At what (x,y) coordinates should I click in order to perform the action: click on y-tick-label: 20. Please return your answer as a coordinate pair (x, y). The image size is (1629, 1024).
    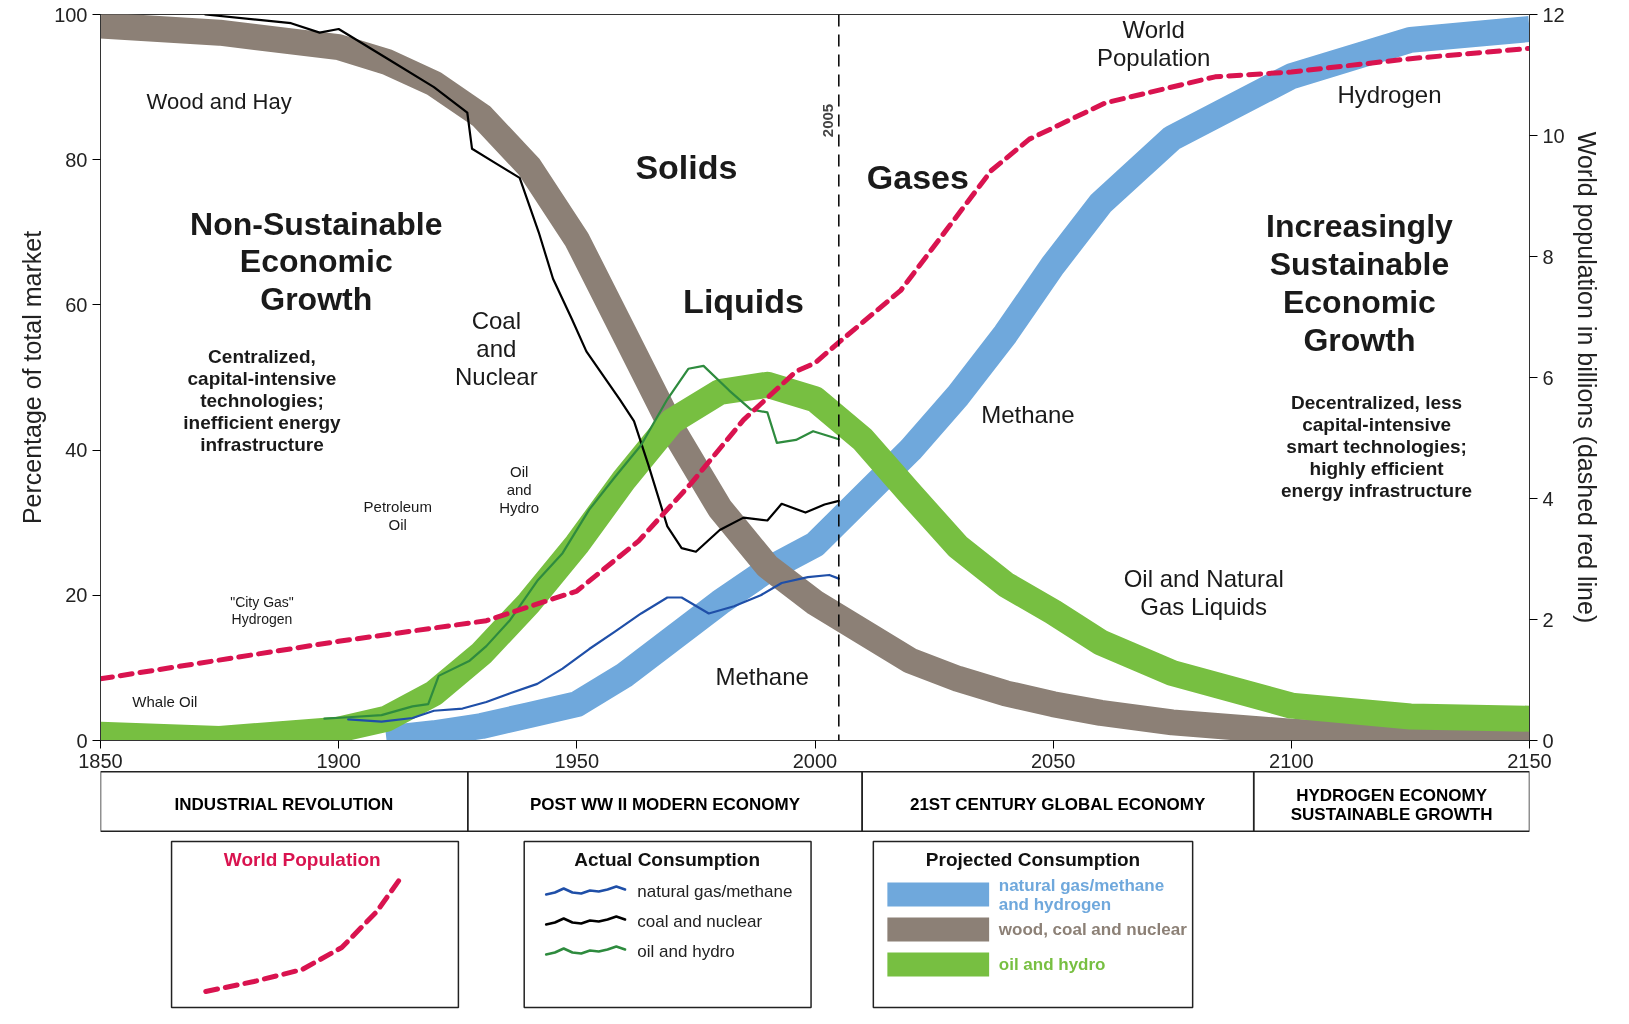
    Looking at the image, I should click on (76, 595).